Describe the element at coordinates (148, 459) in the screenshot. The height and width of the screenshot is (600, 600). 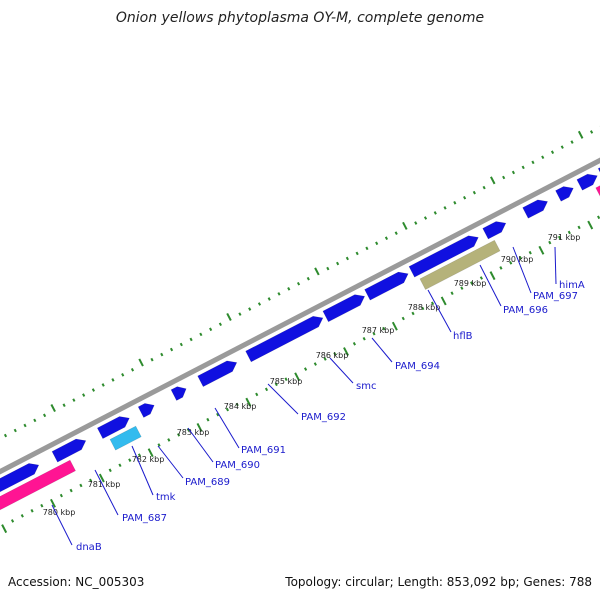
I see `kbp-marker-label: 782 kbp` at that location.